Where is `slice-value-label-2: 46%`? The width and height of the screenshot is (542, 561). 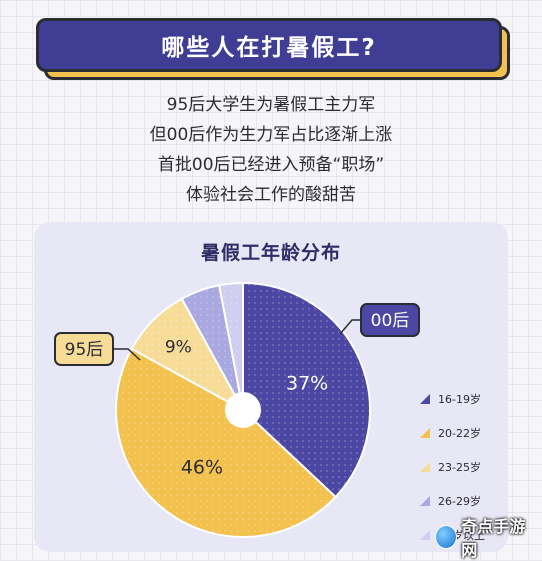 slice-value-label-2: 46% is located at coordinates (202, 468).